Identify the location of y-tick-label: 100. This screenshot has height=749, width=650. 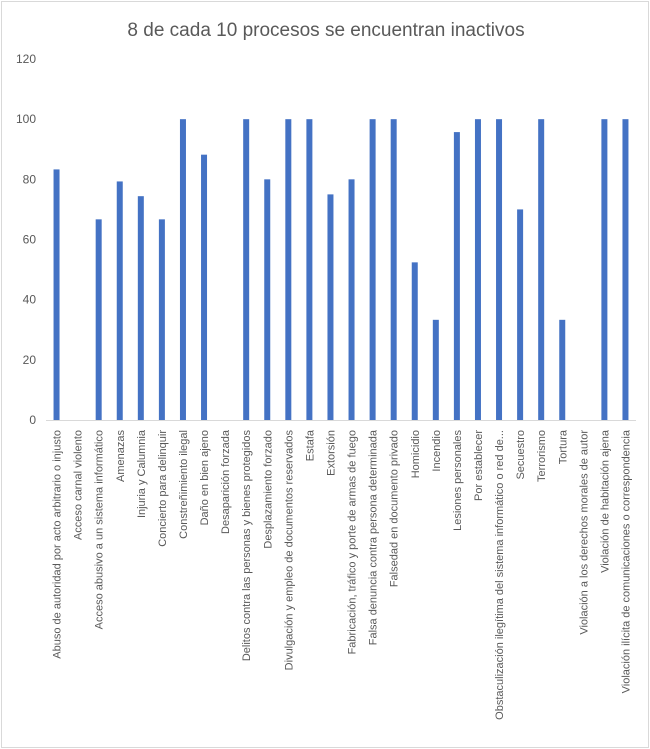
(26, 119).